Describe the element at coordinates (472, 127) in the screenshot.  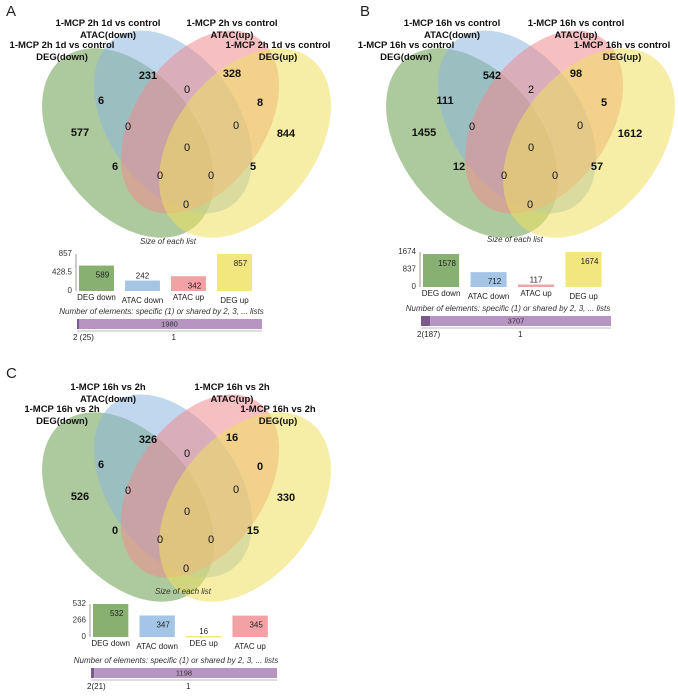
I see `region-count-gbr: 0` at that location.